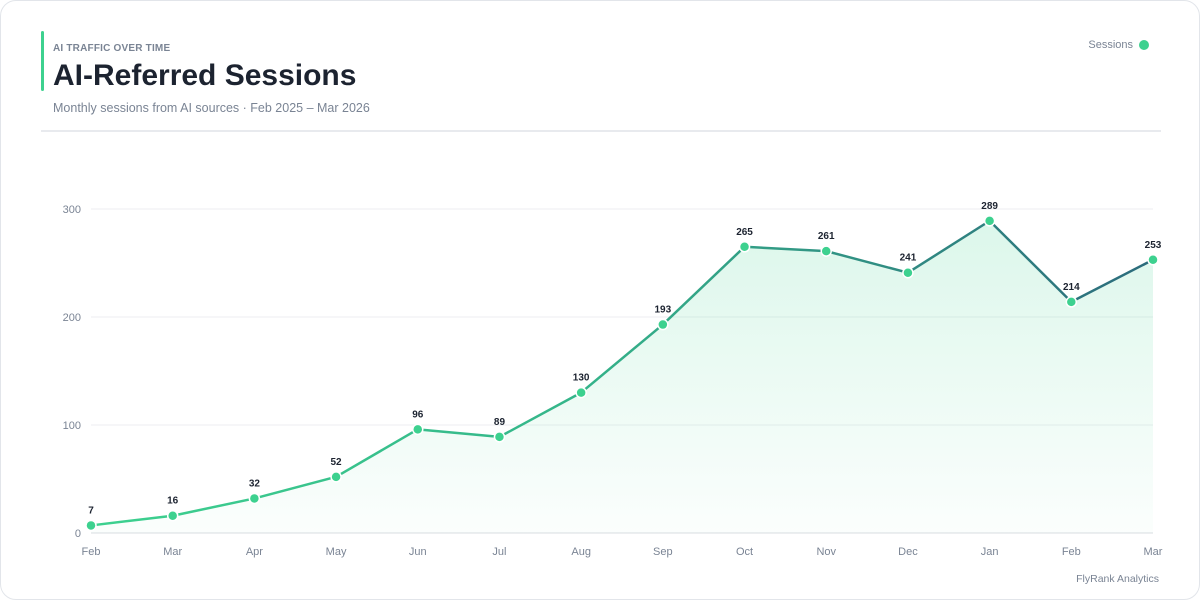 The width and height of the screenshot is (1200, 600). Describe the element at coordinates (744, 232) in the screenshot. I see `data-label: 265` at that location.